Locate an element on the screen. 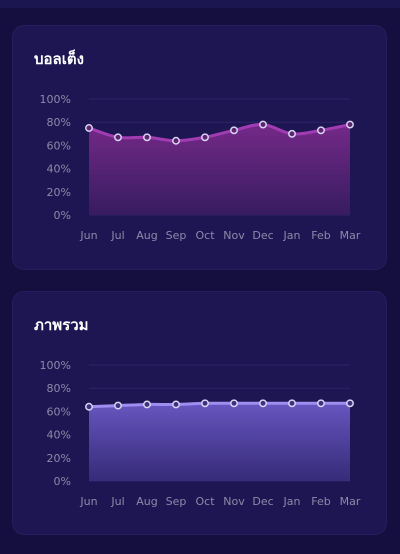  card-title: ภาพรวม is located at coordinates (61, 325).